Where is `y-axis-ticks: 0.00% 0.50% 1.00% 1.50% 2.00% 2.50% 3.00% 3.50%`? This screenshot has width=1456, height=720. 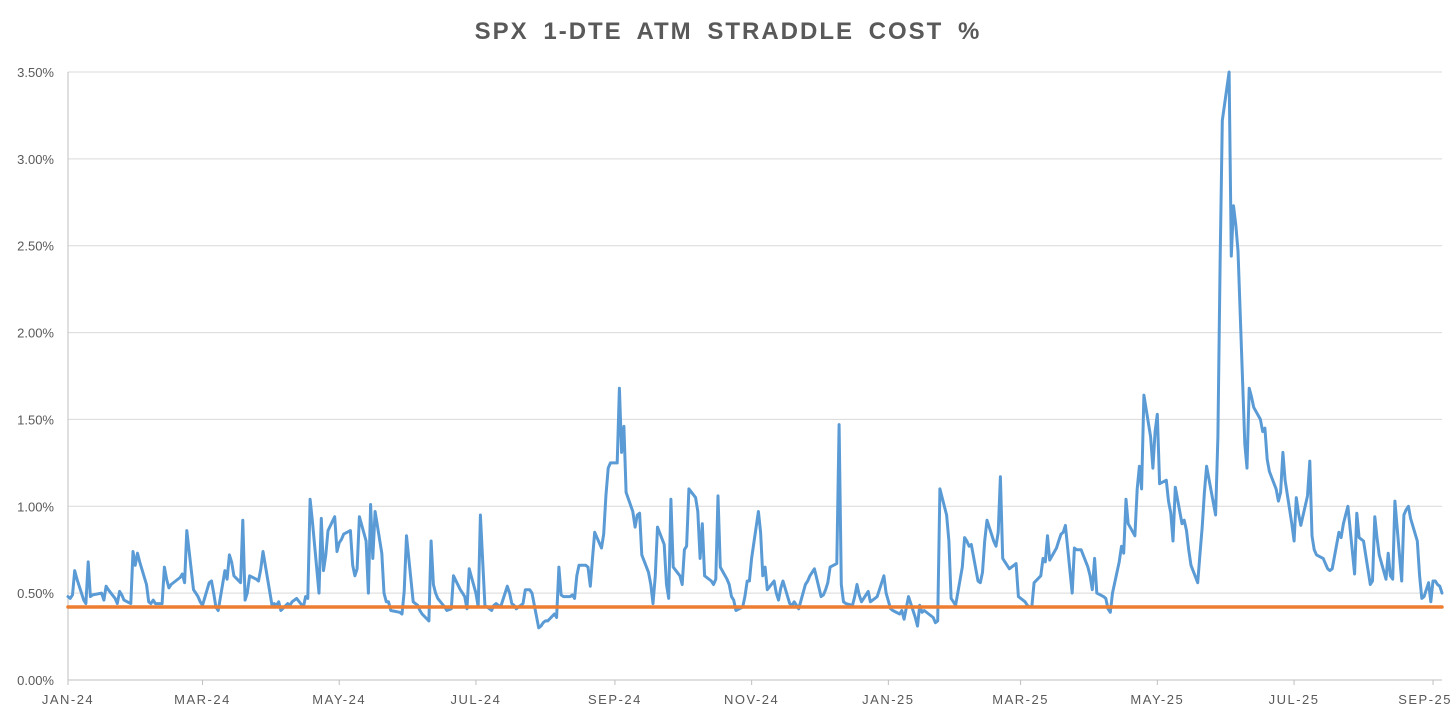 y-axis-ticks: 0.00% 0.50% 1.00% 1.50% 2.00% 2.50% 3.00% 3.50% is located at coordinates (35, 376).